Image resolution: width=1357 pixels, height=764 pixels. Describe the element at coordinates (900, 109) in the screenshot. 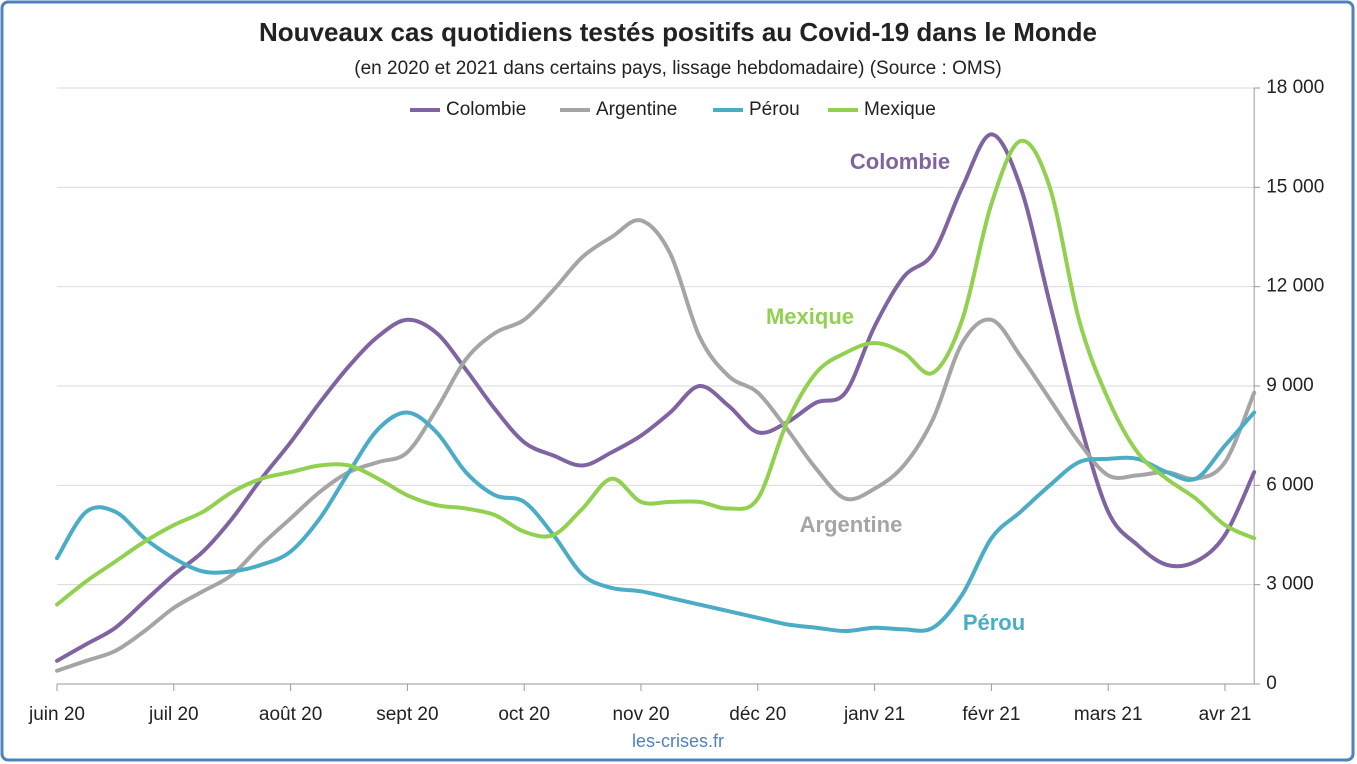

I see `legend-label: Mexique` at that location.